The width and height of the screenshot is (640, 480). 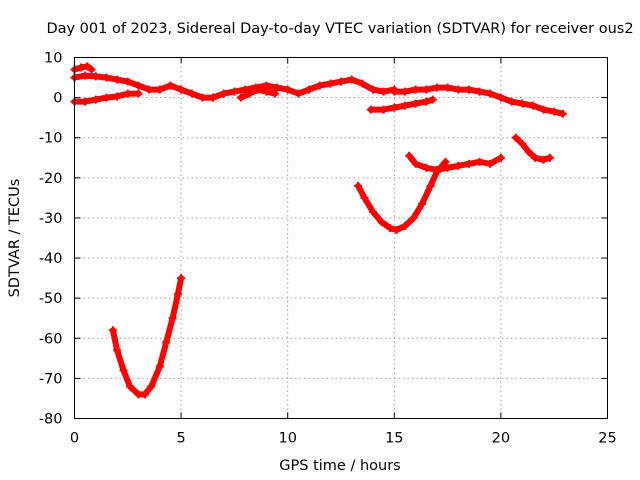 I want to click on y-tick-label: -50, so click(x=51, y=299).